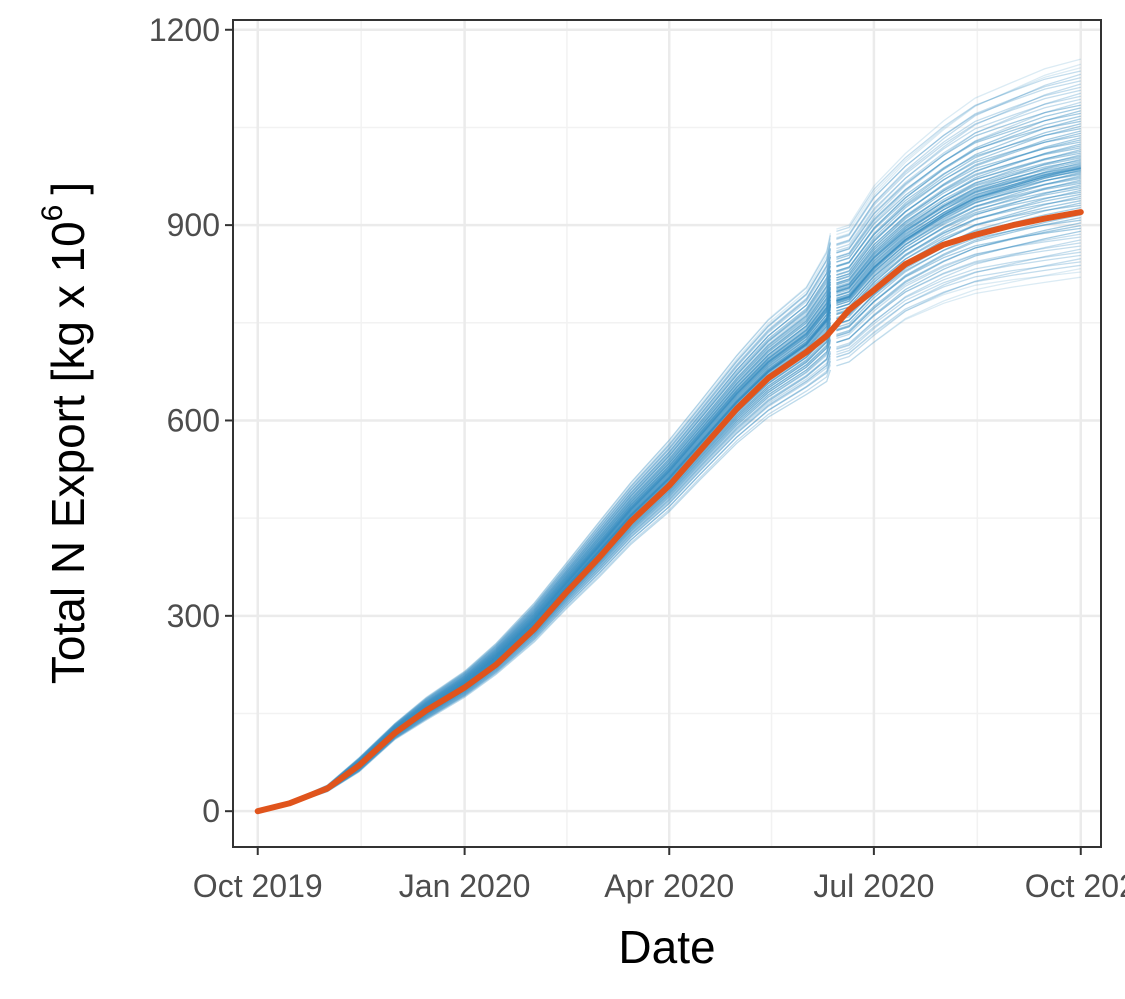 The width and height of the screenshot is (1125, 999). Describe the element at coordinates (258, 886) in the screenshot. I see `x-tick-label: Oct 2019` at that location.